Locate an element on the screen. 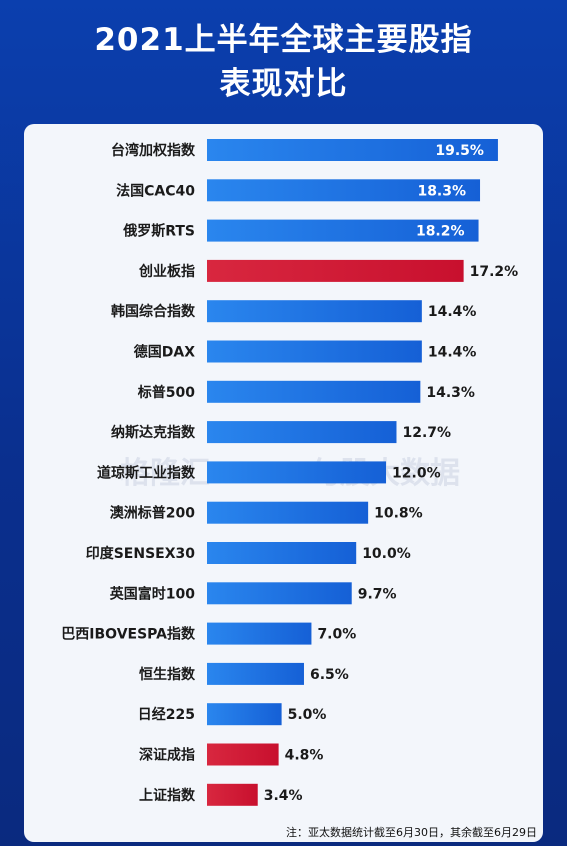 This screenshot has height=846, width=567. value-label: 4.8% is located at coordinates (304, 756).